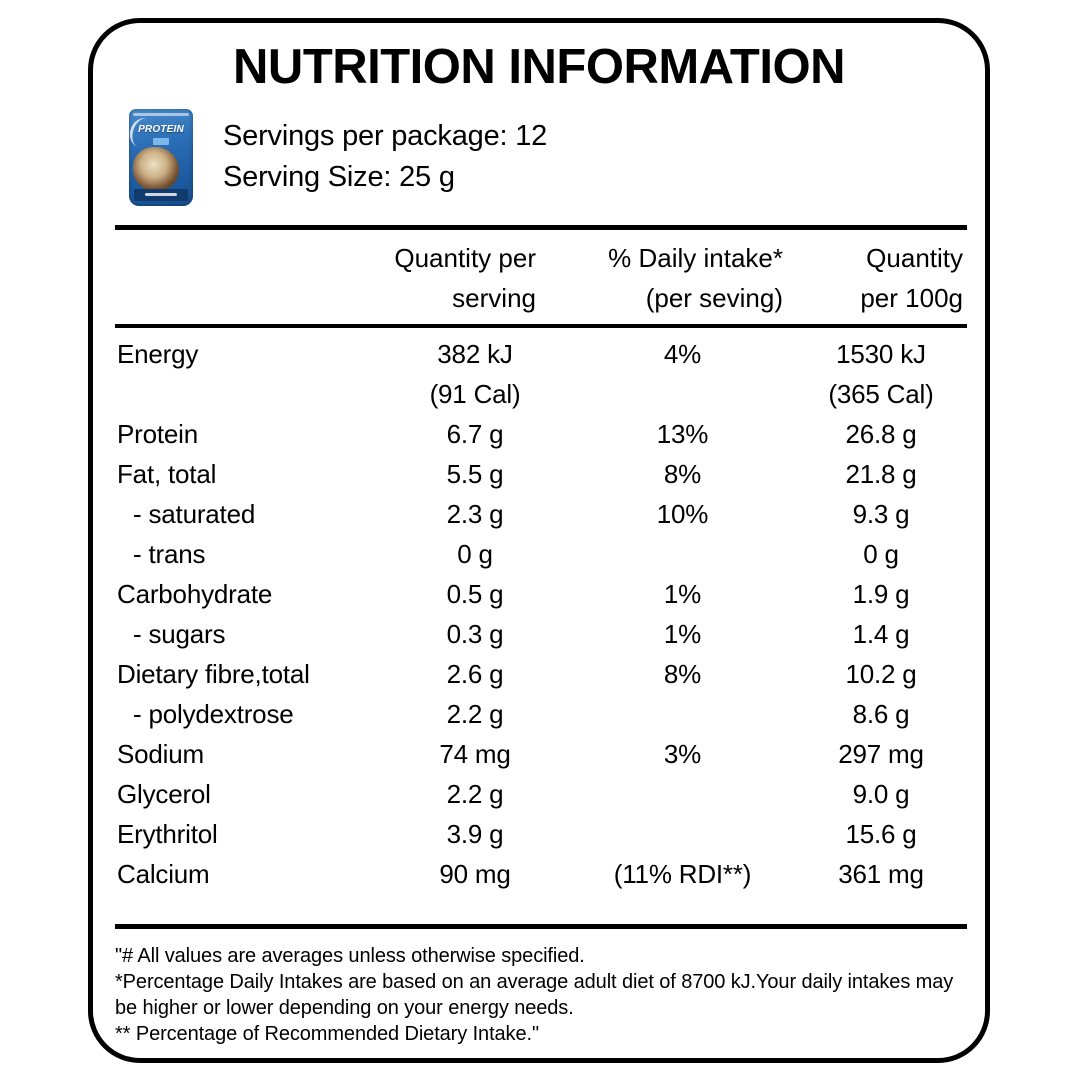 This screenshot has width=1080, height=1080. Describe the element at coordinates (195, 594) in the screenshot. I see `row-label: Carbohydrate` at that location.